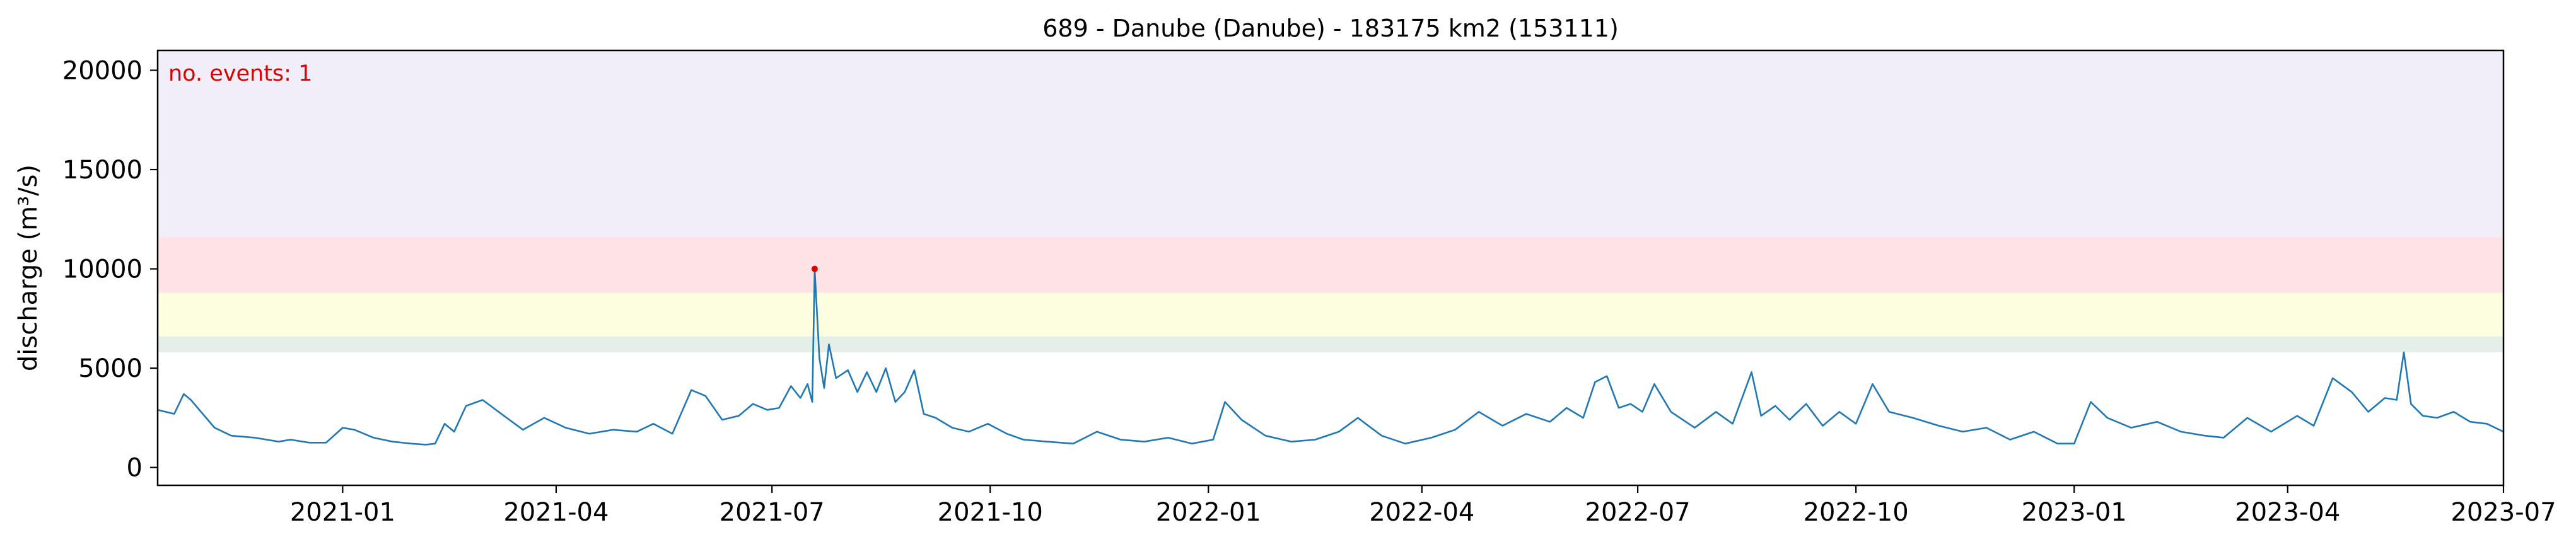 The image size is (2576, 549). Describe the element at coordinates (1638, 512) in the screenshot. I see `x-tick-label: 2022-07` at that location.